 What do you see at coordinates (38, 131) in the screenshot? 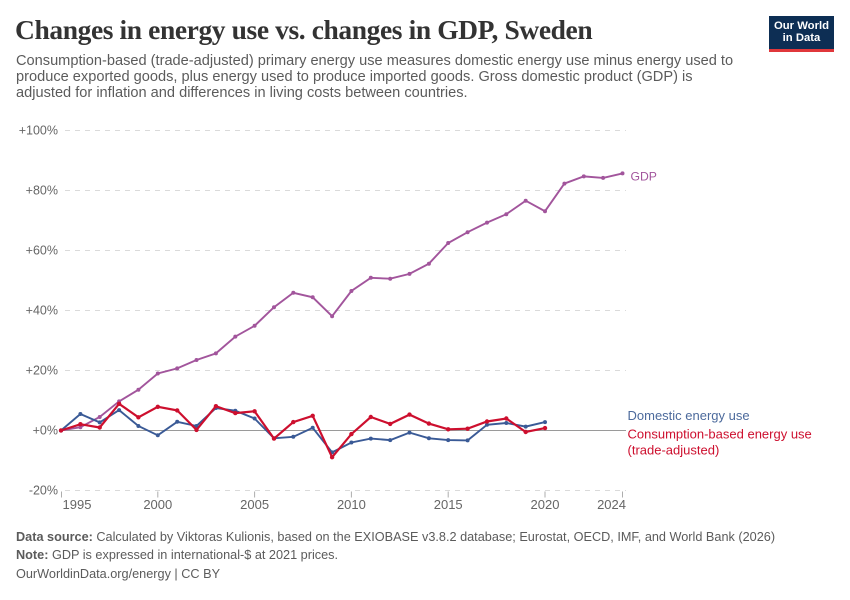
I see `svg-text: +100%` at bounding box center [38, 131].